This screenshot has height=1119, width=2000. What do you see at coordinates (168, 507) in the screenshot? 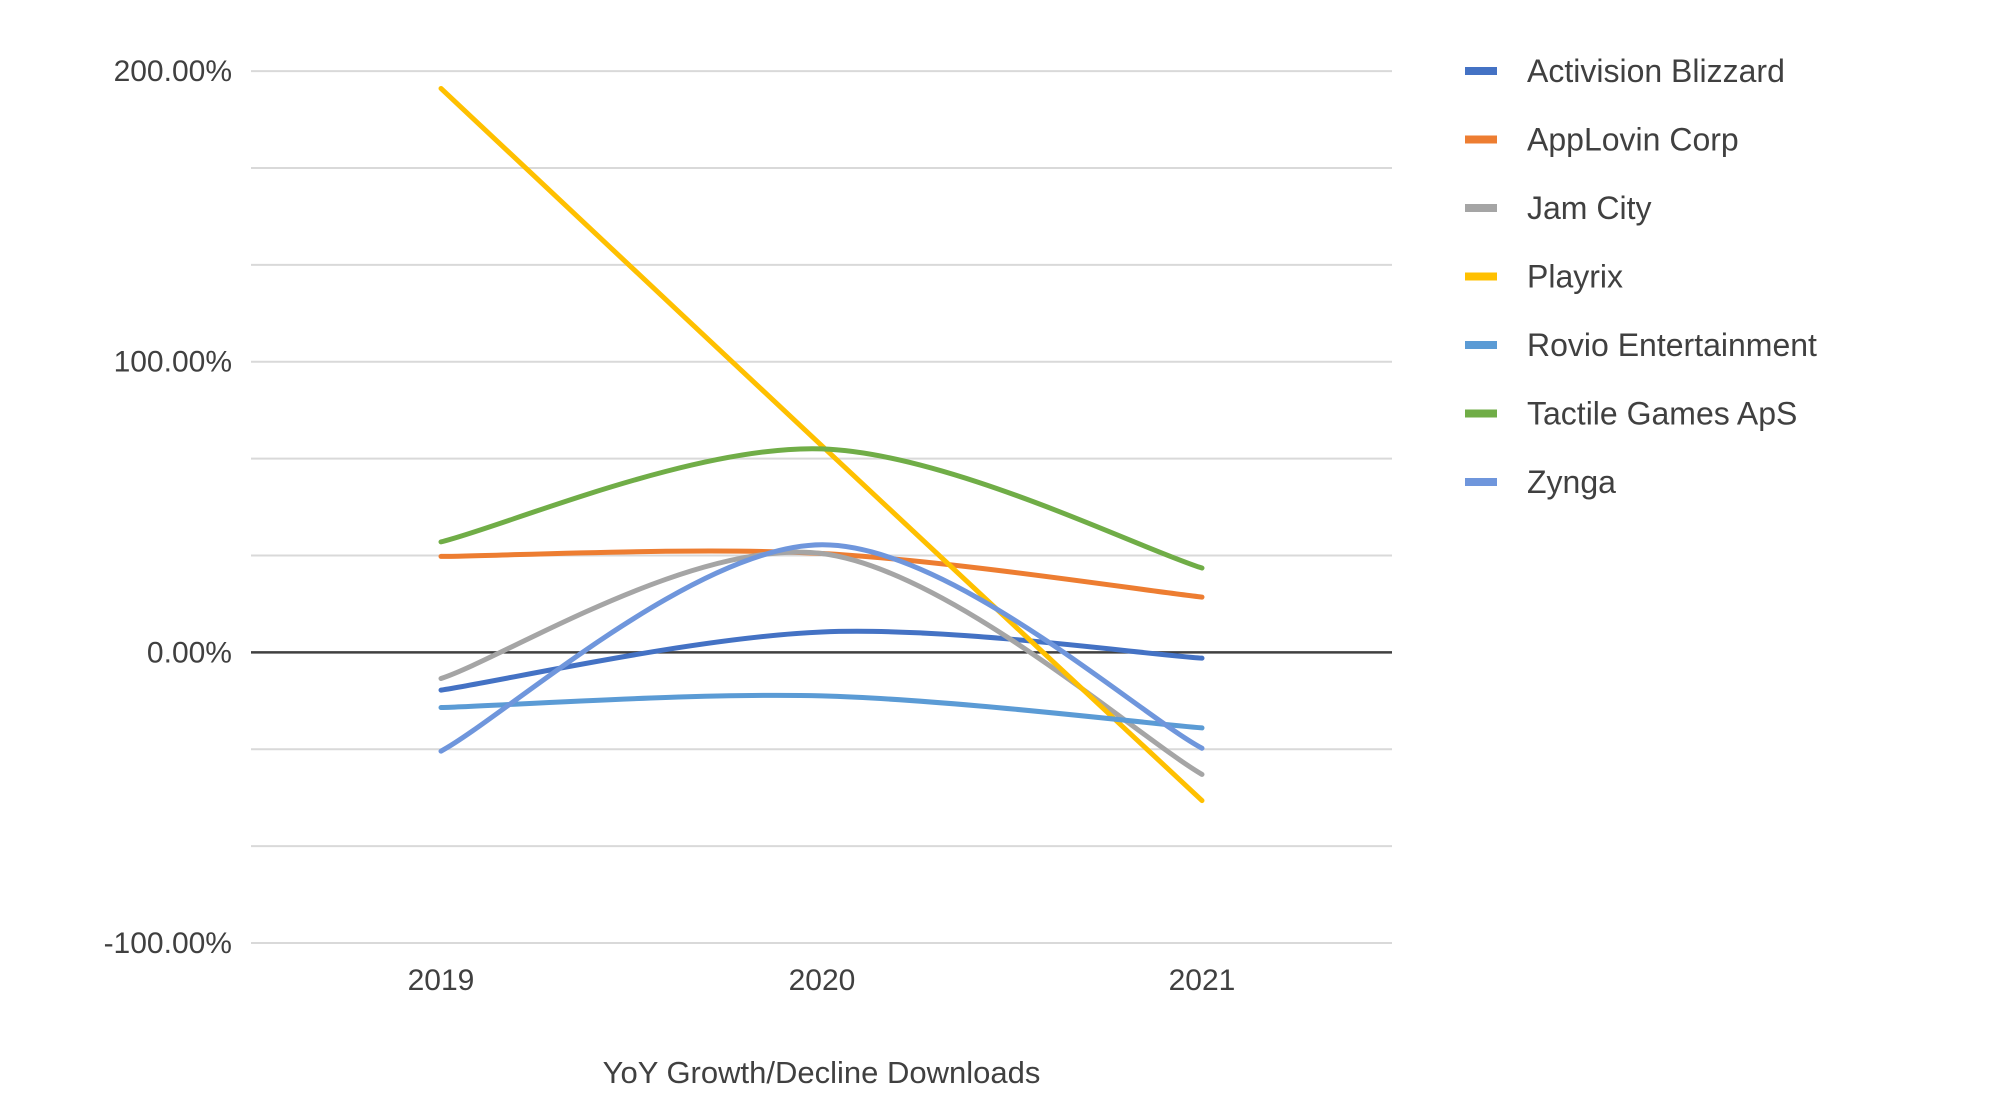
I see `y-axis-tick-labels: -100.00% 0.00% 100.00% 200.00%` at bounding box center [168, 507].